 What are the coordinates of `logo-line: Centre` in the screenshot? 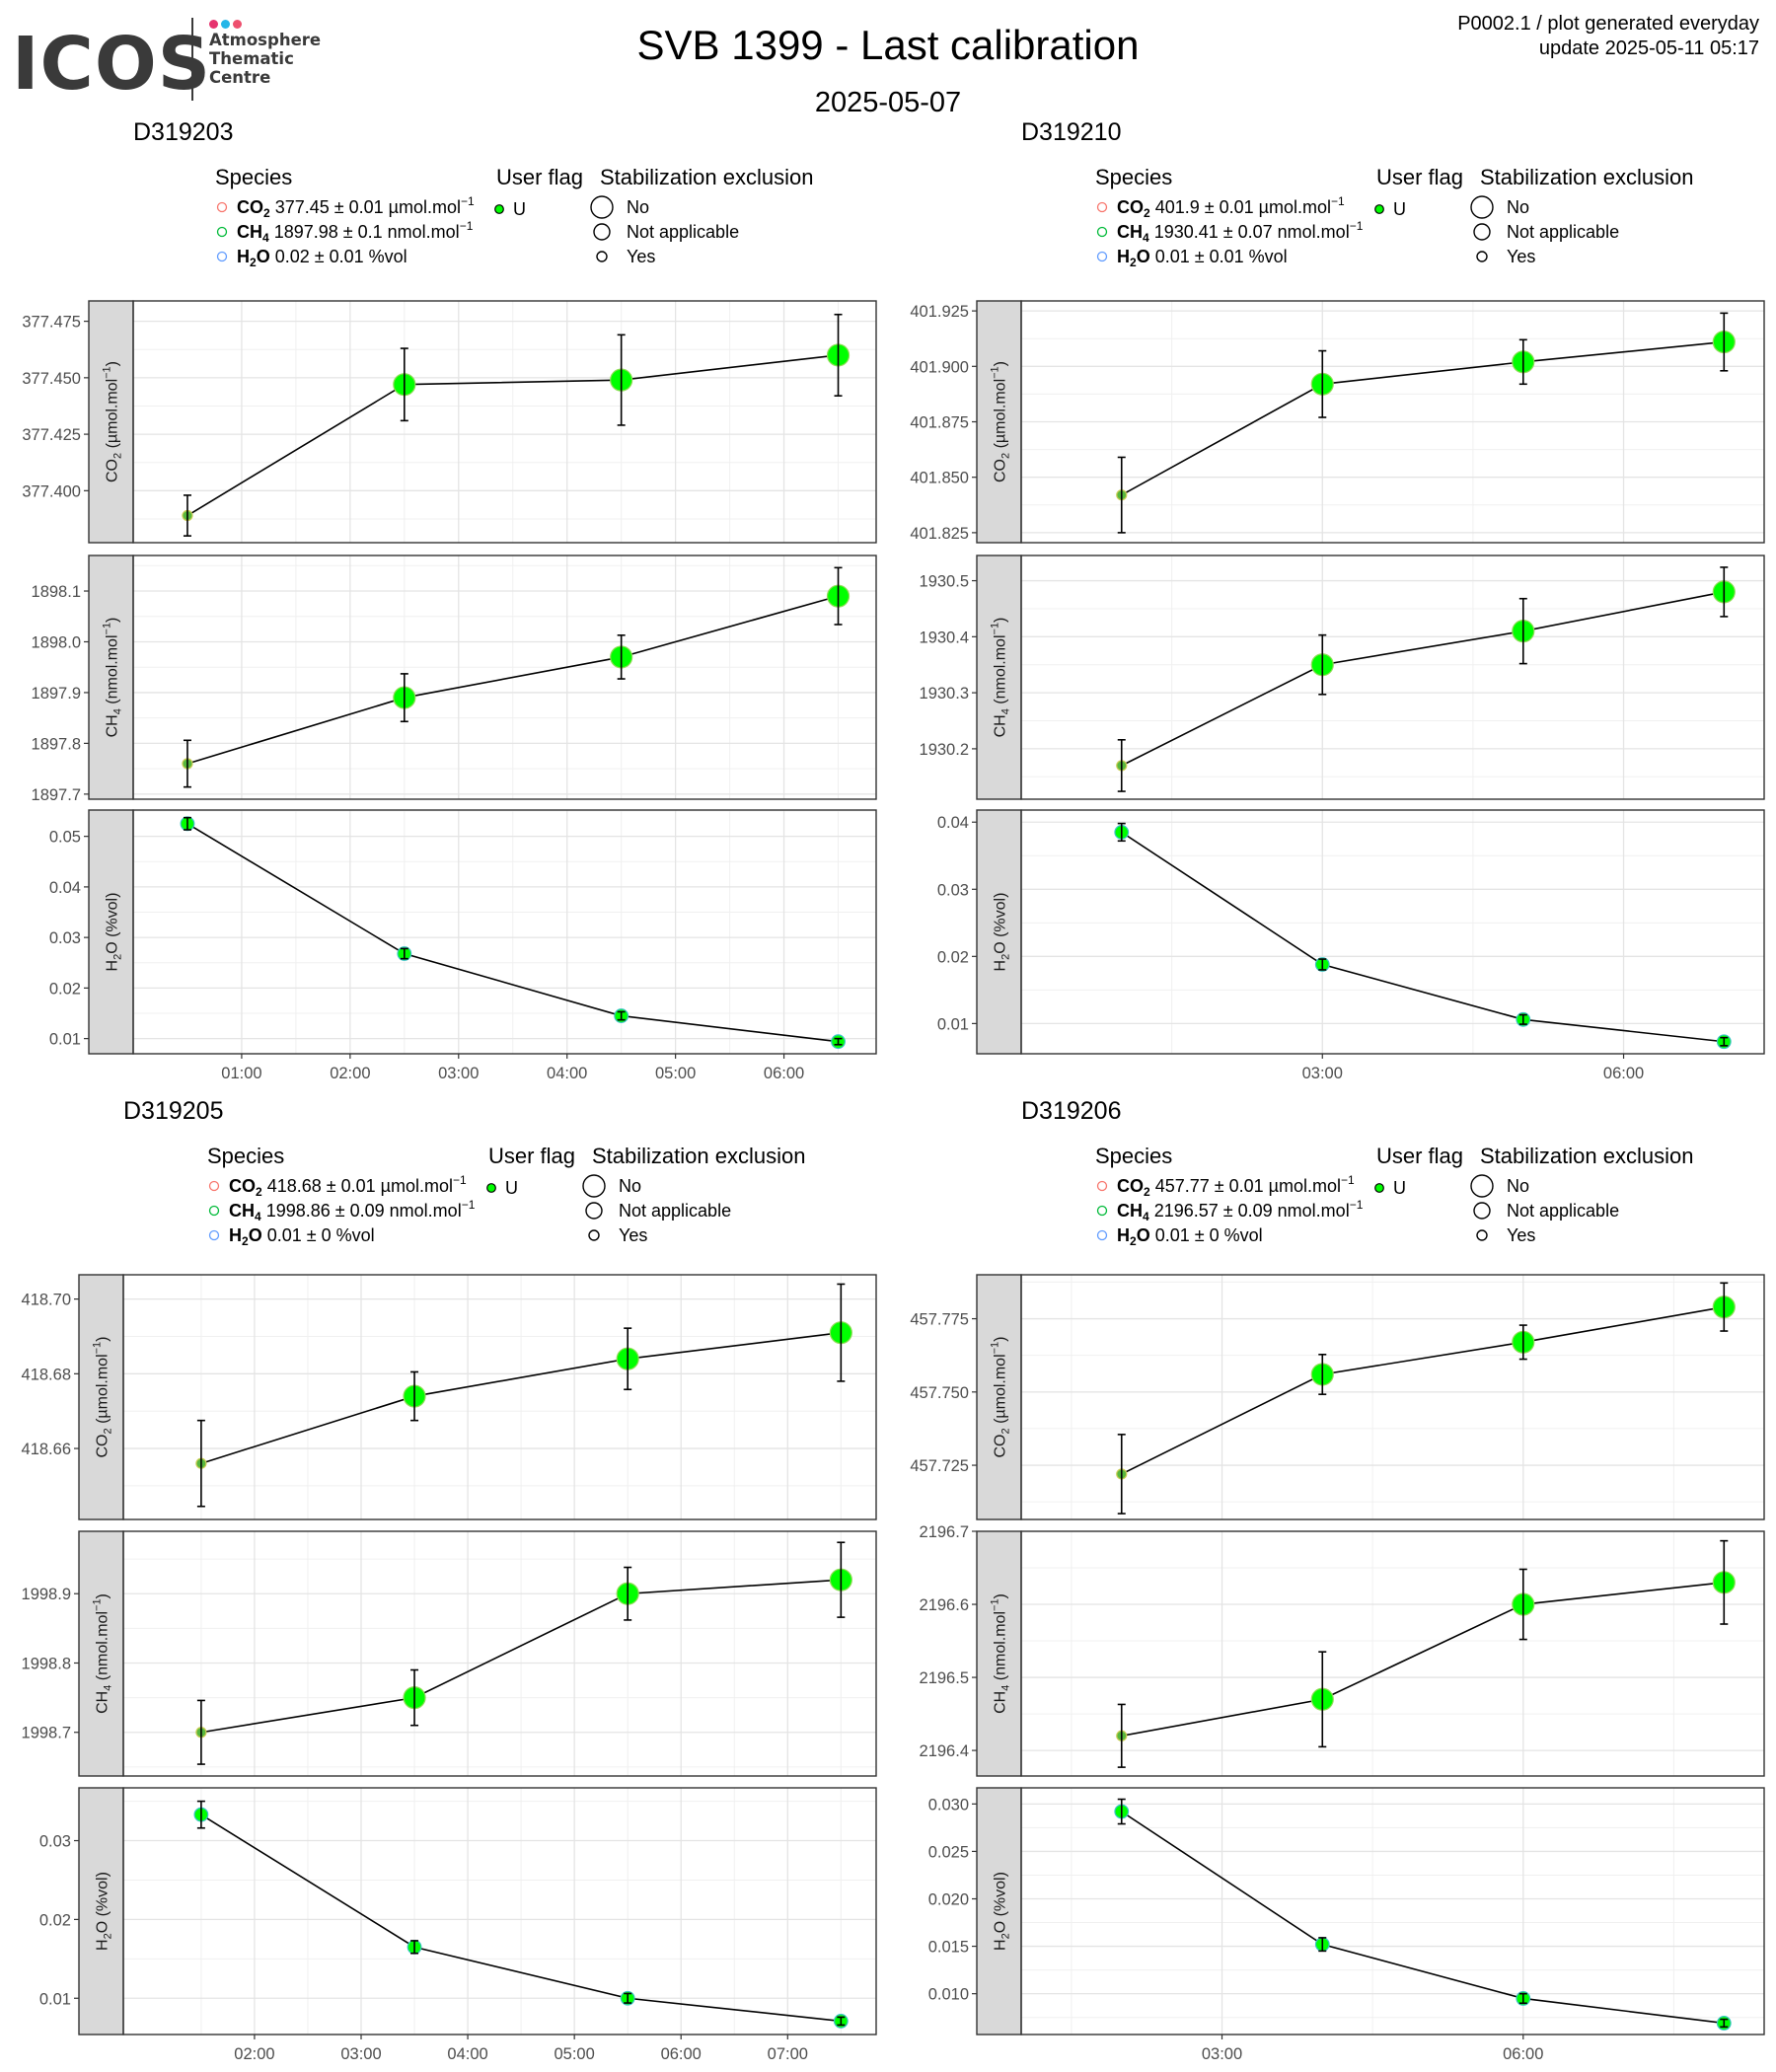 It's located at (240, 78).